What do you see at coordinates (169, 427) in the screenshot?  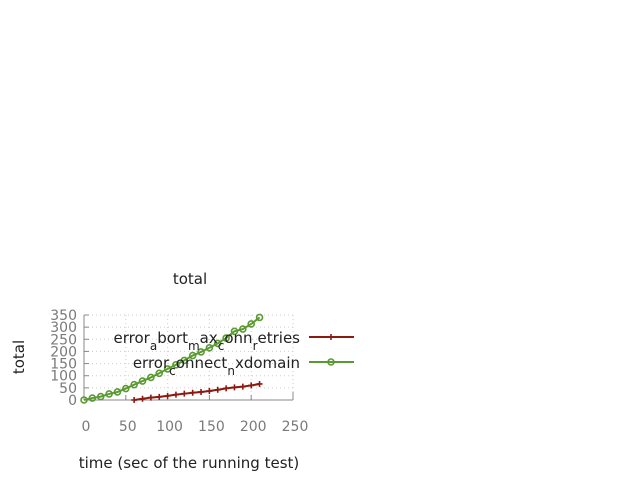 I see `x-tick-label: 100` at bounding box center [169, 427].